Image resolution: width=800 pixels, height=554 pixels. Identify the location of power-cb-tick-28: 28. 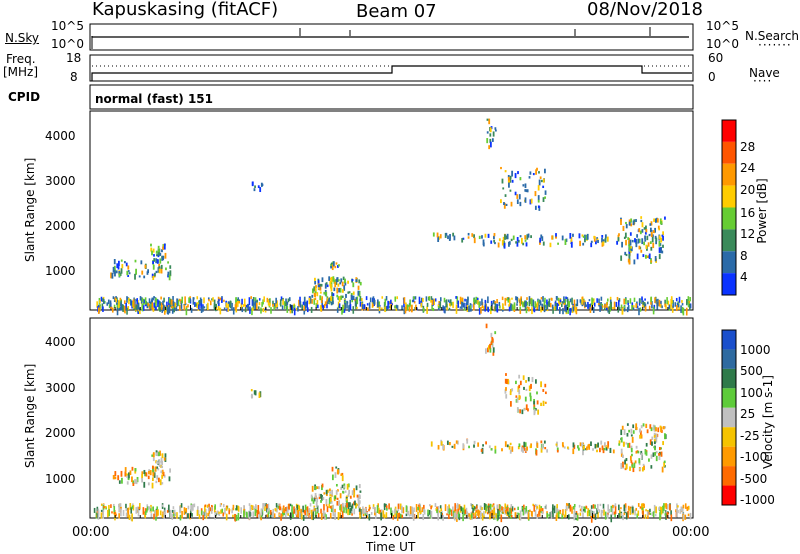
(748, 147).